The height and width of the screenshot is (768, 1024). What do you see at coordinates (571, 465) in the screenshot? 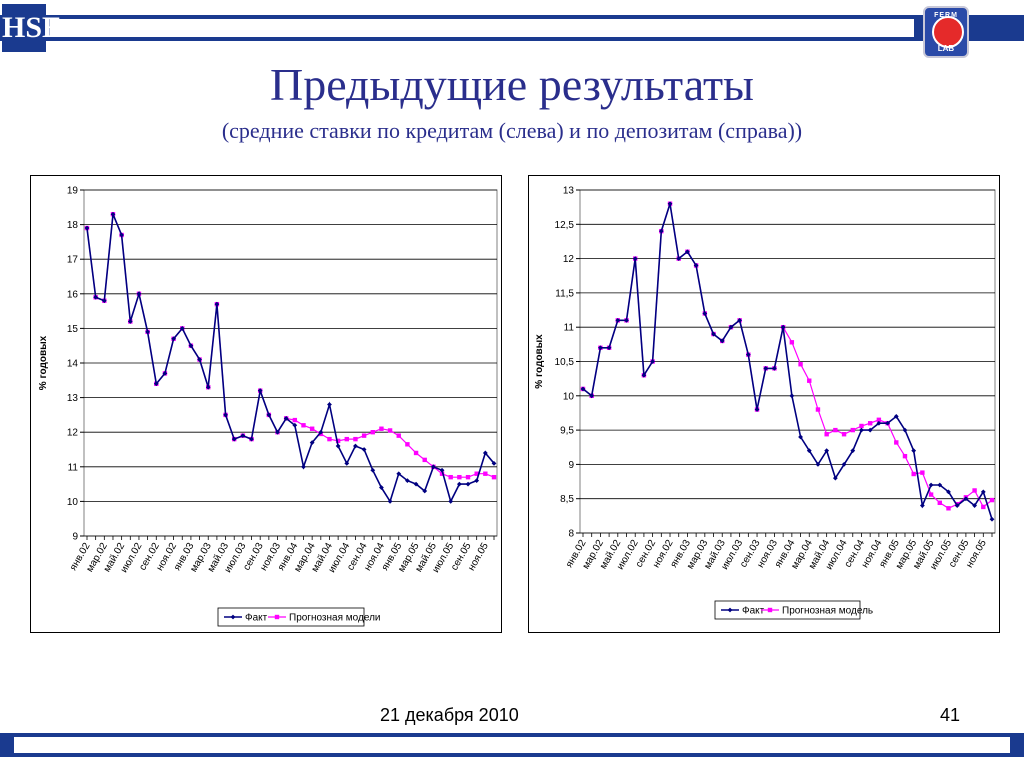
I see `y-tick-label: 9` at bounding box center [571, 465].